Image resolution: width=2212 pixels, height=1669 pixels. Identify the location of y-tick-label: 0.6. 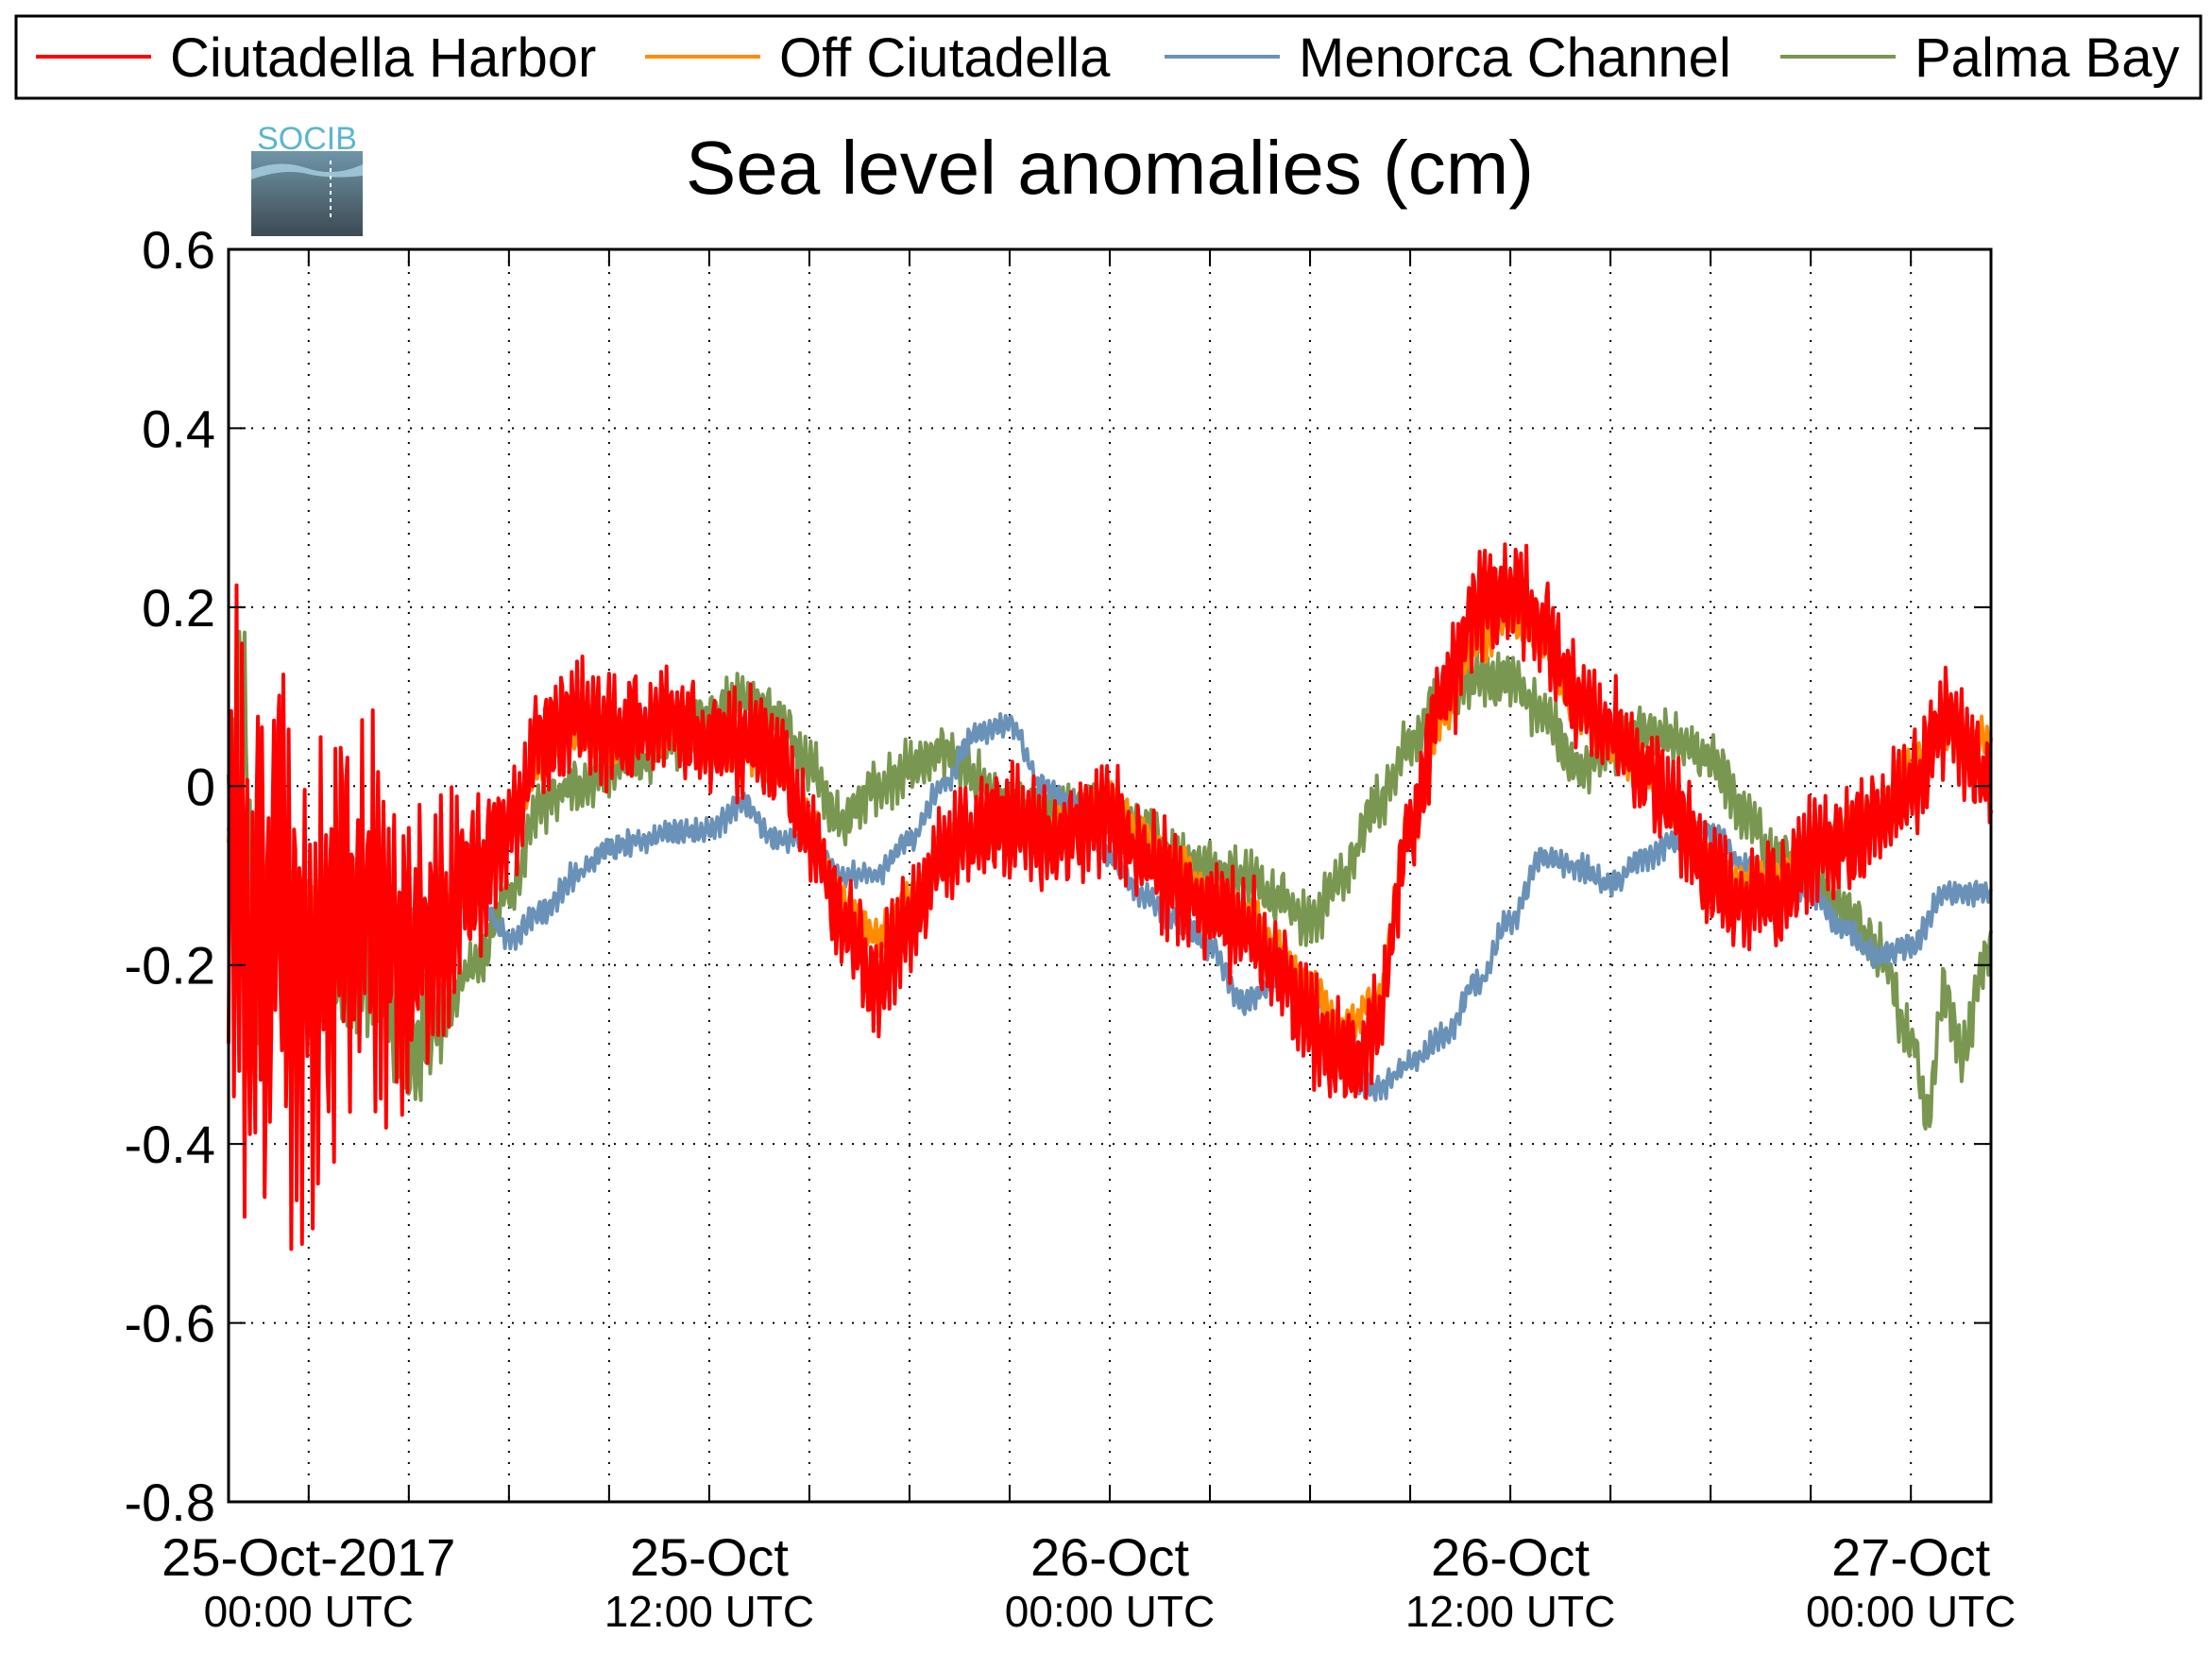
(178, 250).